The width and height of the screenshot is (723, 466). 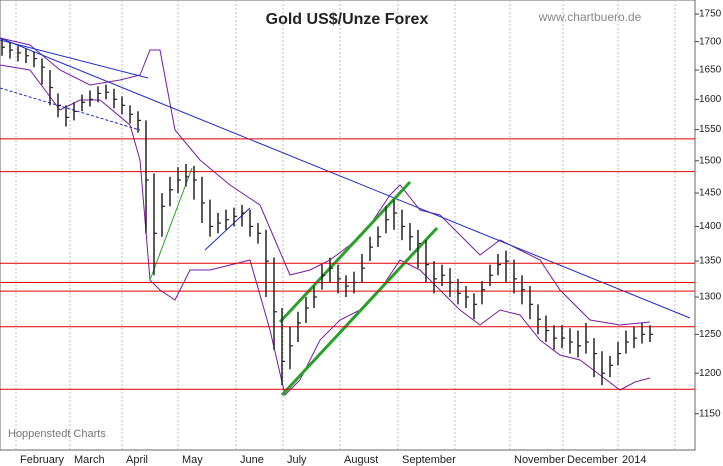 What do you see at coordinates (710, 413) in the screenshot?
I see `y-tick-label: 1150` at bounding box center [710, 413].